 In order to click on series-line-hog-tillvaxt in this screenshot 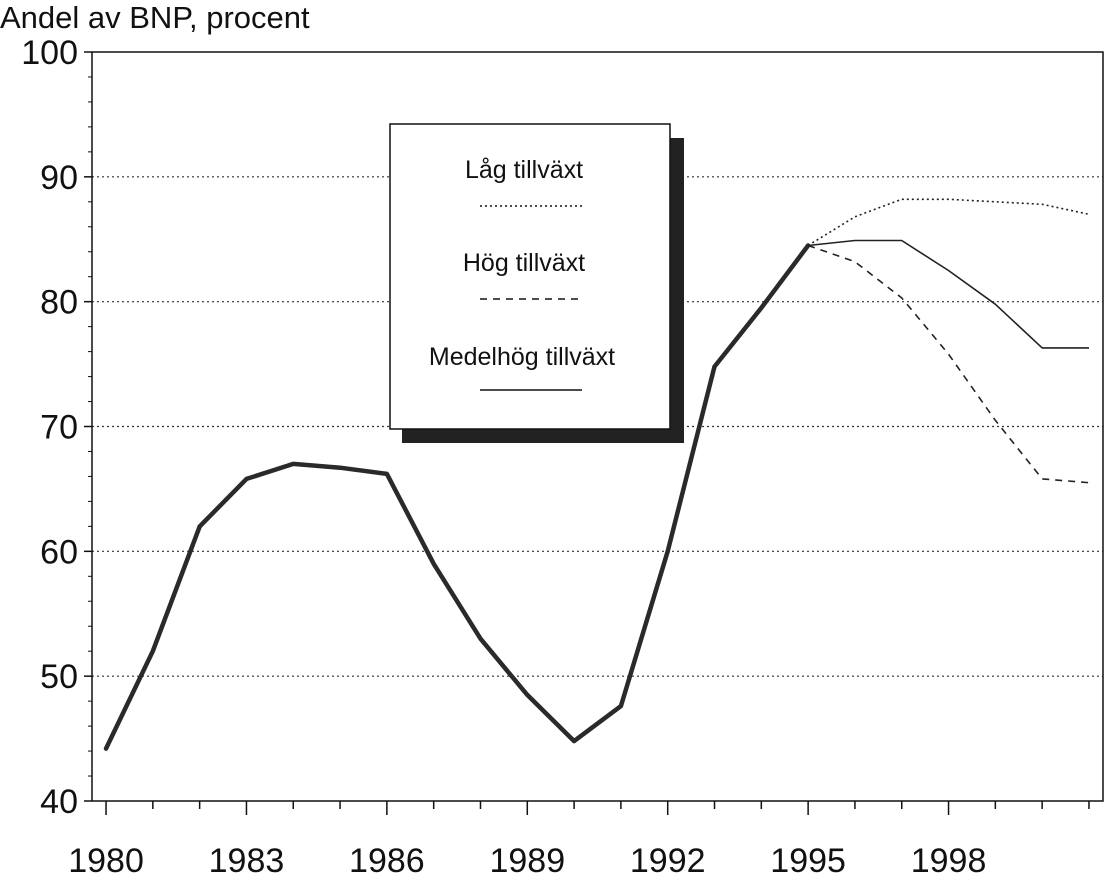, I will do `click(948, 364)`.